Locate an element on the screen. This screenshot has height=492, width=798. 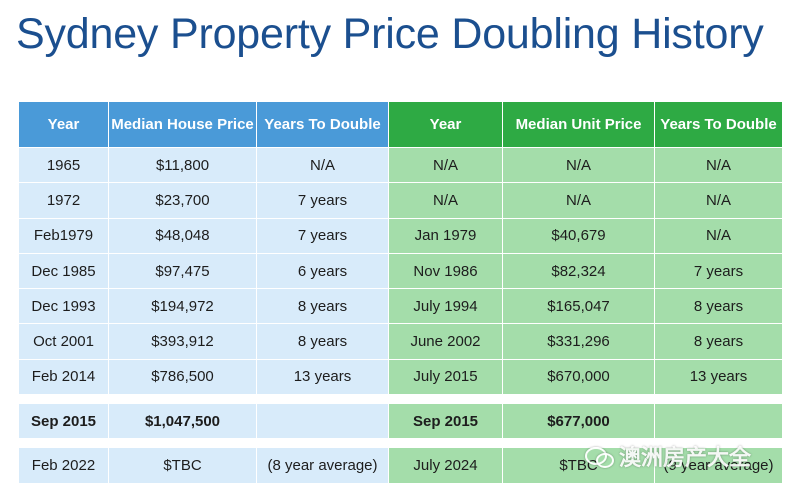
unit-price-cell: $TBC is located at coordinates (579, 466).